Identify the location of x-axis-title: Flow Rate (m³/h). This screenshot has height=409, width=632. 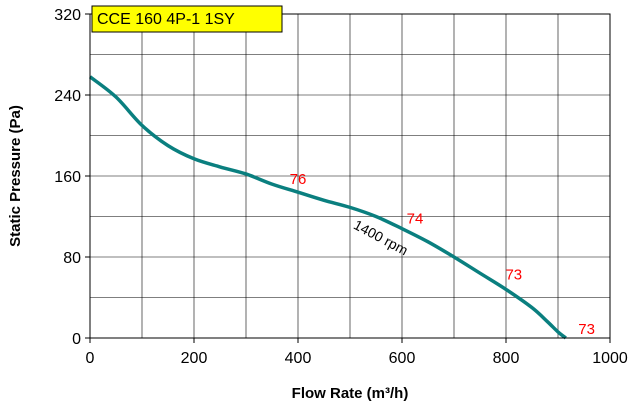
(350, 393).